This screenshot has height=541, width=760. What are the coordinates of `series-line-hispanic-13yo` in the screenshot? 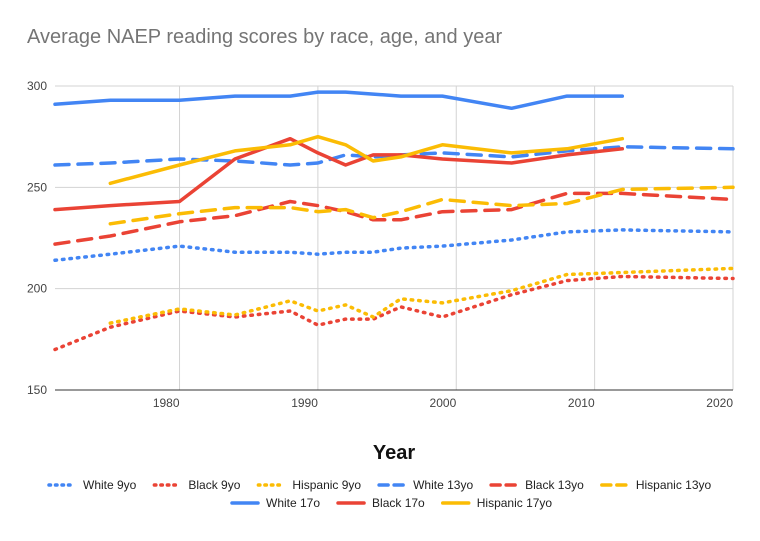 It's located at (421, 205).